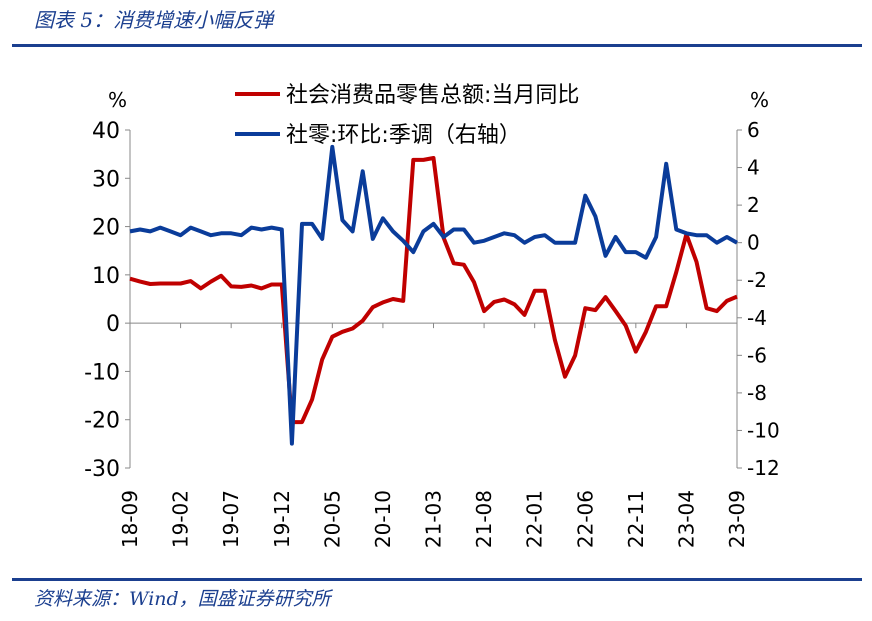  I want to click on x-tick-label: 23-09, so click(737, 519).